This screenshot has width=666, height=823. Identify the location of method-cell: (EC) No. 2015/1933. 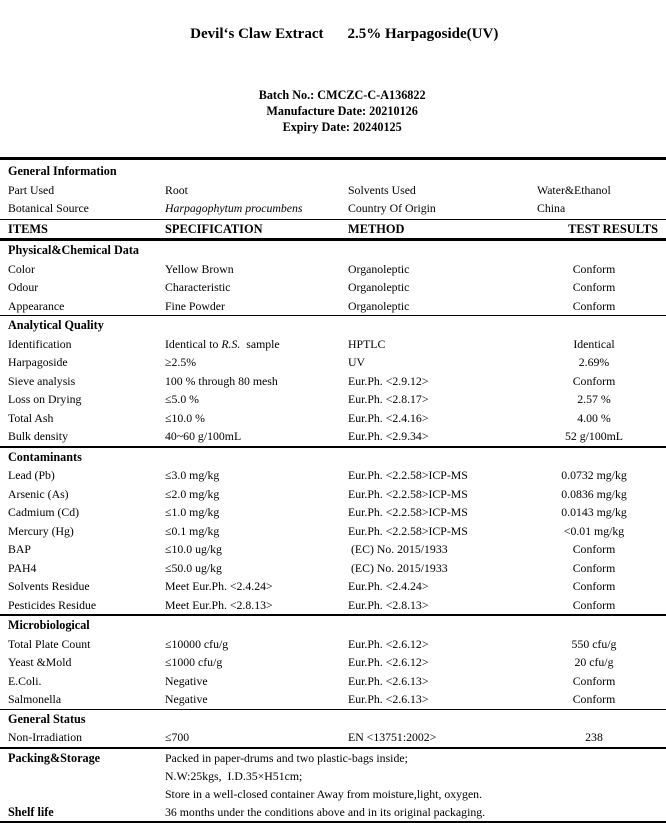
(398, 549).